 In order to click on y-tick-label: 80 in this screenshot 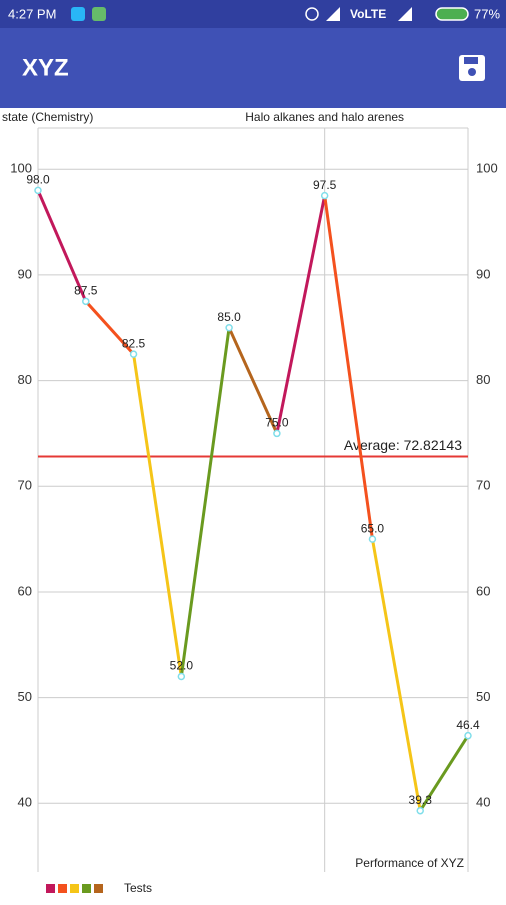, I will do `click(25, 379)`.